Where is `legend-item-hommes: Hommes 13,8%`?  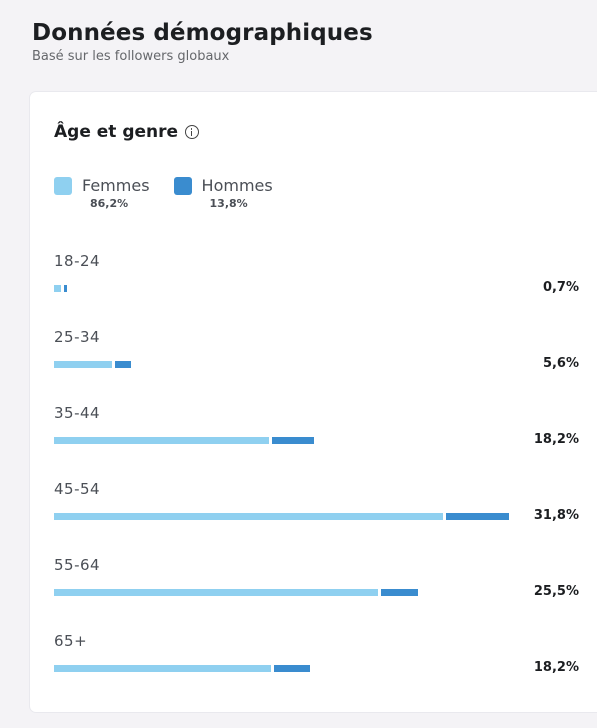 legend-item-hommes: Hommes 13,8% is located at coordinates (223, 193).